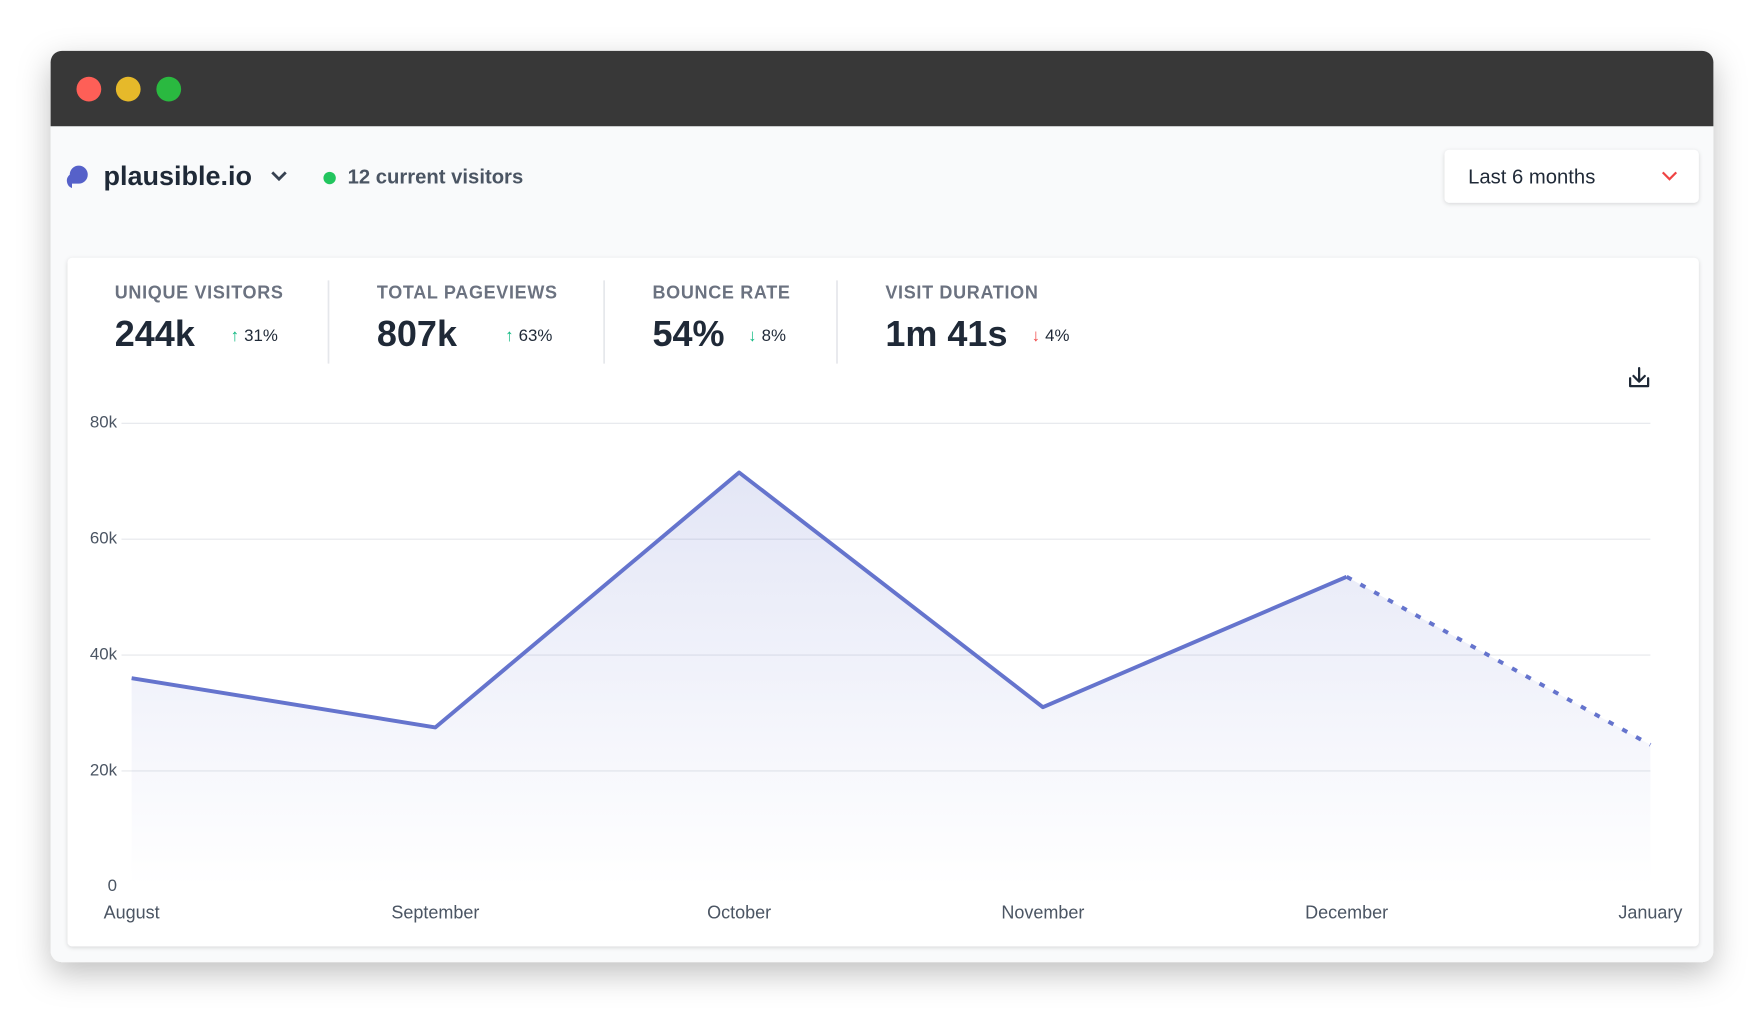  I want to click on stat-change: 4%, so click(1057, 335).